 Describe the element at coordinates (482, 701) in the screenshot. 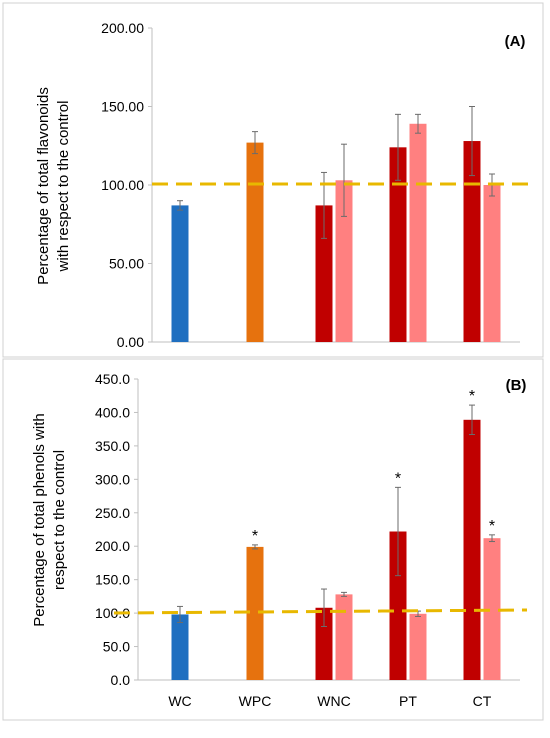

I see `x-tick-label: CT` at that location.